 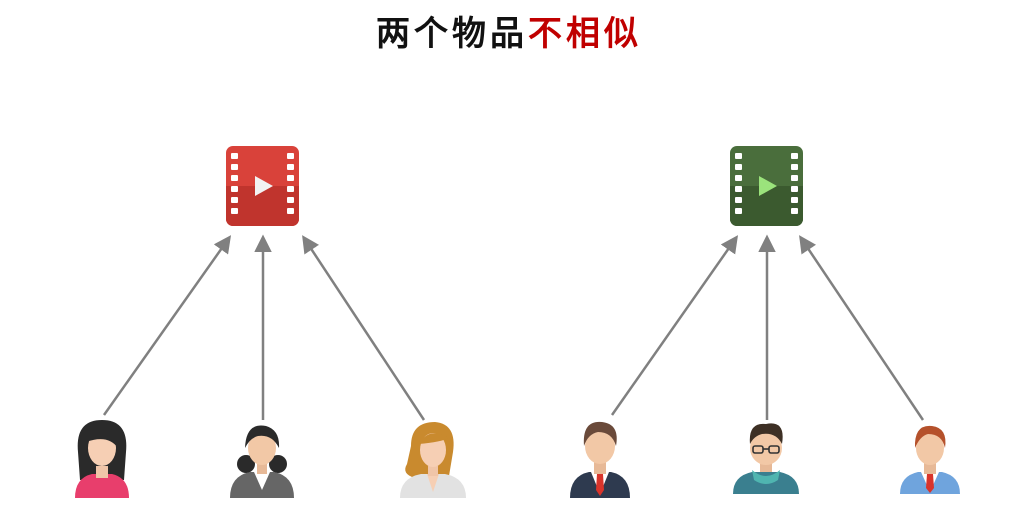 What do you see at coordinates (102, 459) in the screenshot?
I see `woman-user-icon` at bounding box center [102, 459].